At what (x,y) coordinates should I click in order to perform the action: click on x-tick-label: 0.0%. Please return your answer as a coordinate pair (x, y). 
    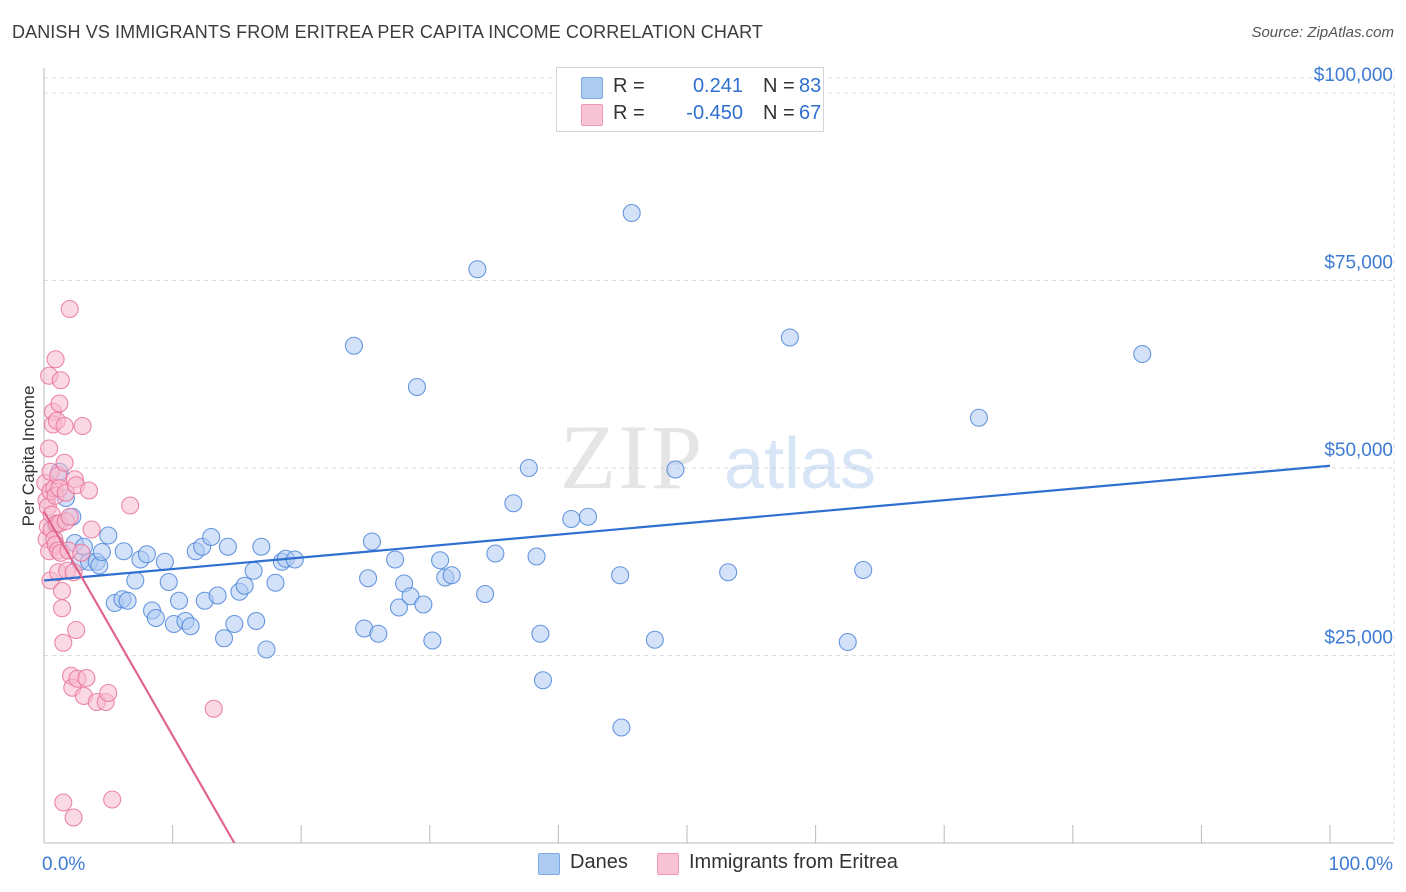
    Looking at the image, I should click on (63, 864).